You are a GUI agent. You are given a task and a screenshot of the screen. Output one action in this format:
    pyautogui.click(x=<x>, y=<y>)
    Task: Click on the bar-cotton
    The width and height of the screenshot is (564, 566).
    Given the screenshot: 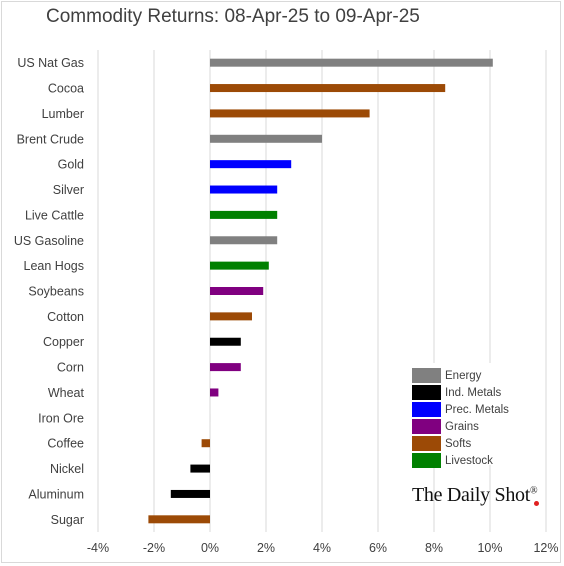 What is the action you would take?
    pyautogui.click(x=231, y=316)
    